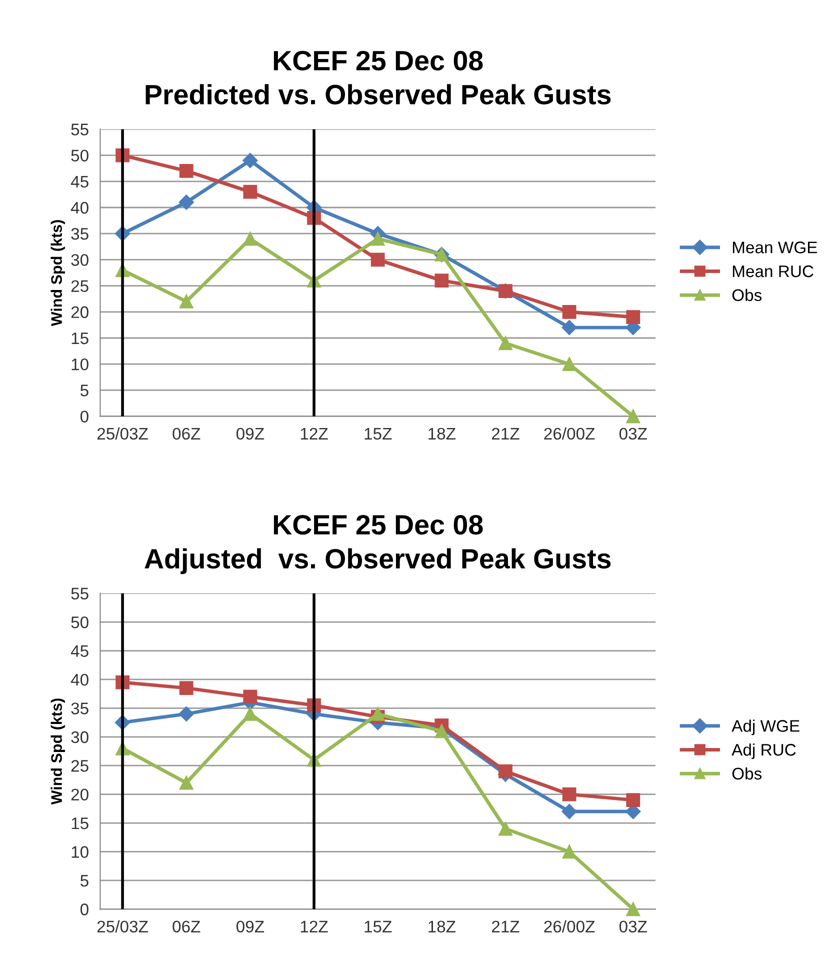  I want to click on legend-label: Mean RUC, so click(773, 271).